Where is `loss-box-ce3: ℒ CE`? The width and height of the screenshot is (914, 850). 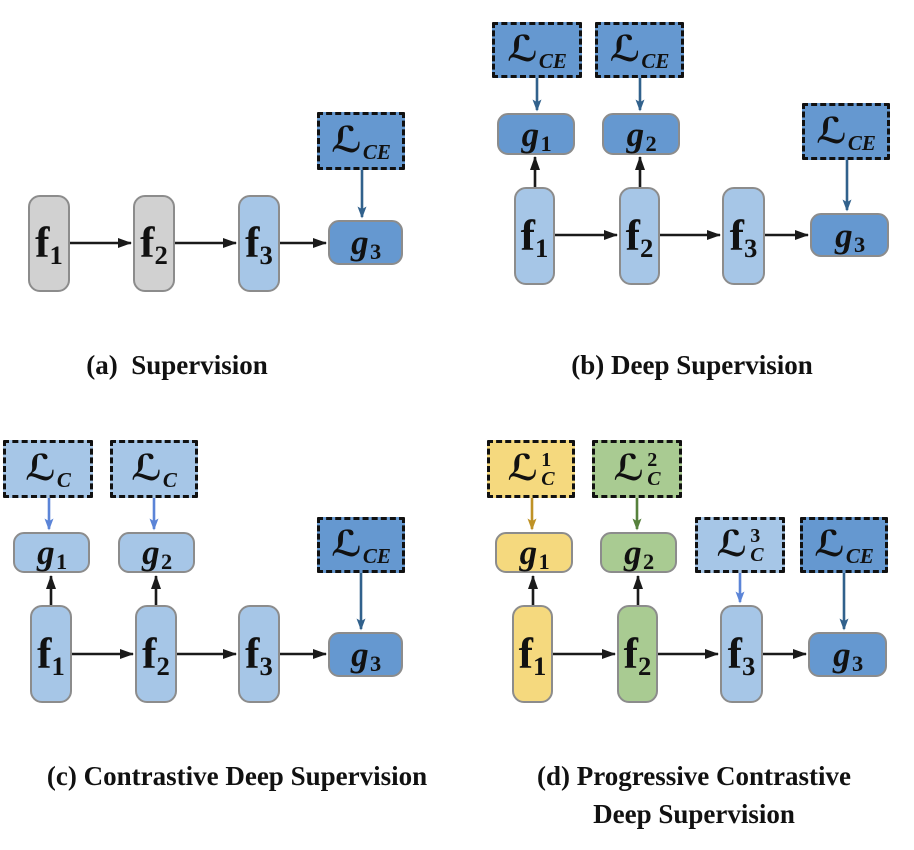
loss-box-ce3: ℒ CE is located at coordinates (846, 131).